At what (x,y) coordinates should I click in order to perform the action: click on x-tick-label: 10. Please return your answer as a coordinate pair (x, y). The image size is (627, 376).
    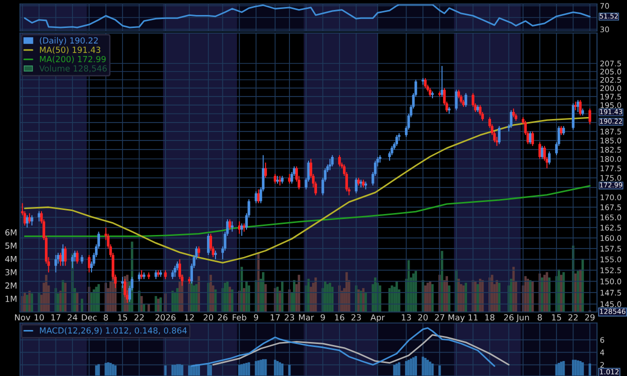
    Looking at the image, I should click on (39, 317).